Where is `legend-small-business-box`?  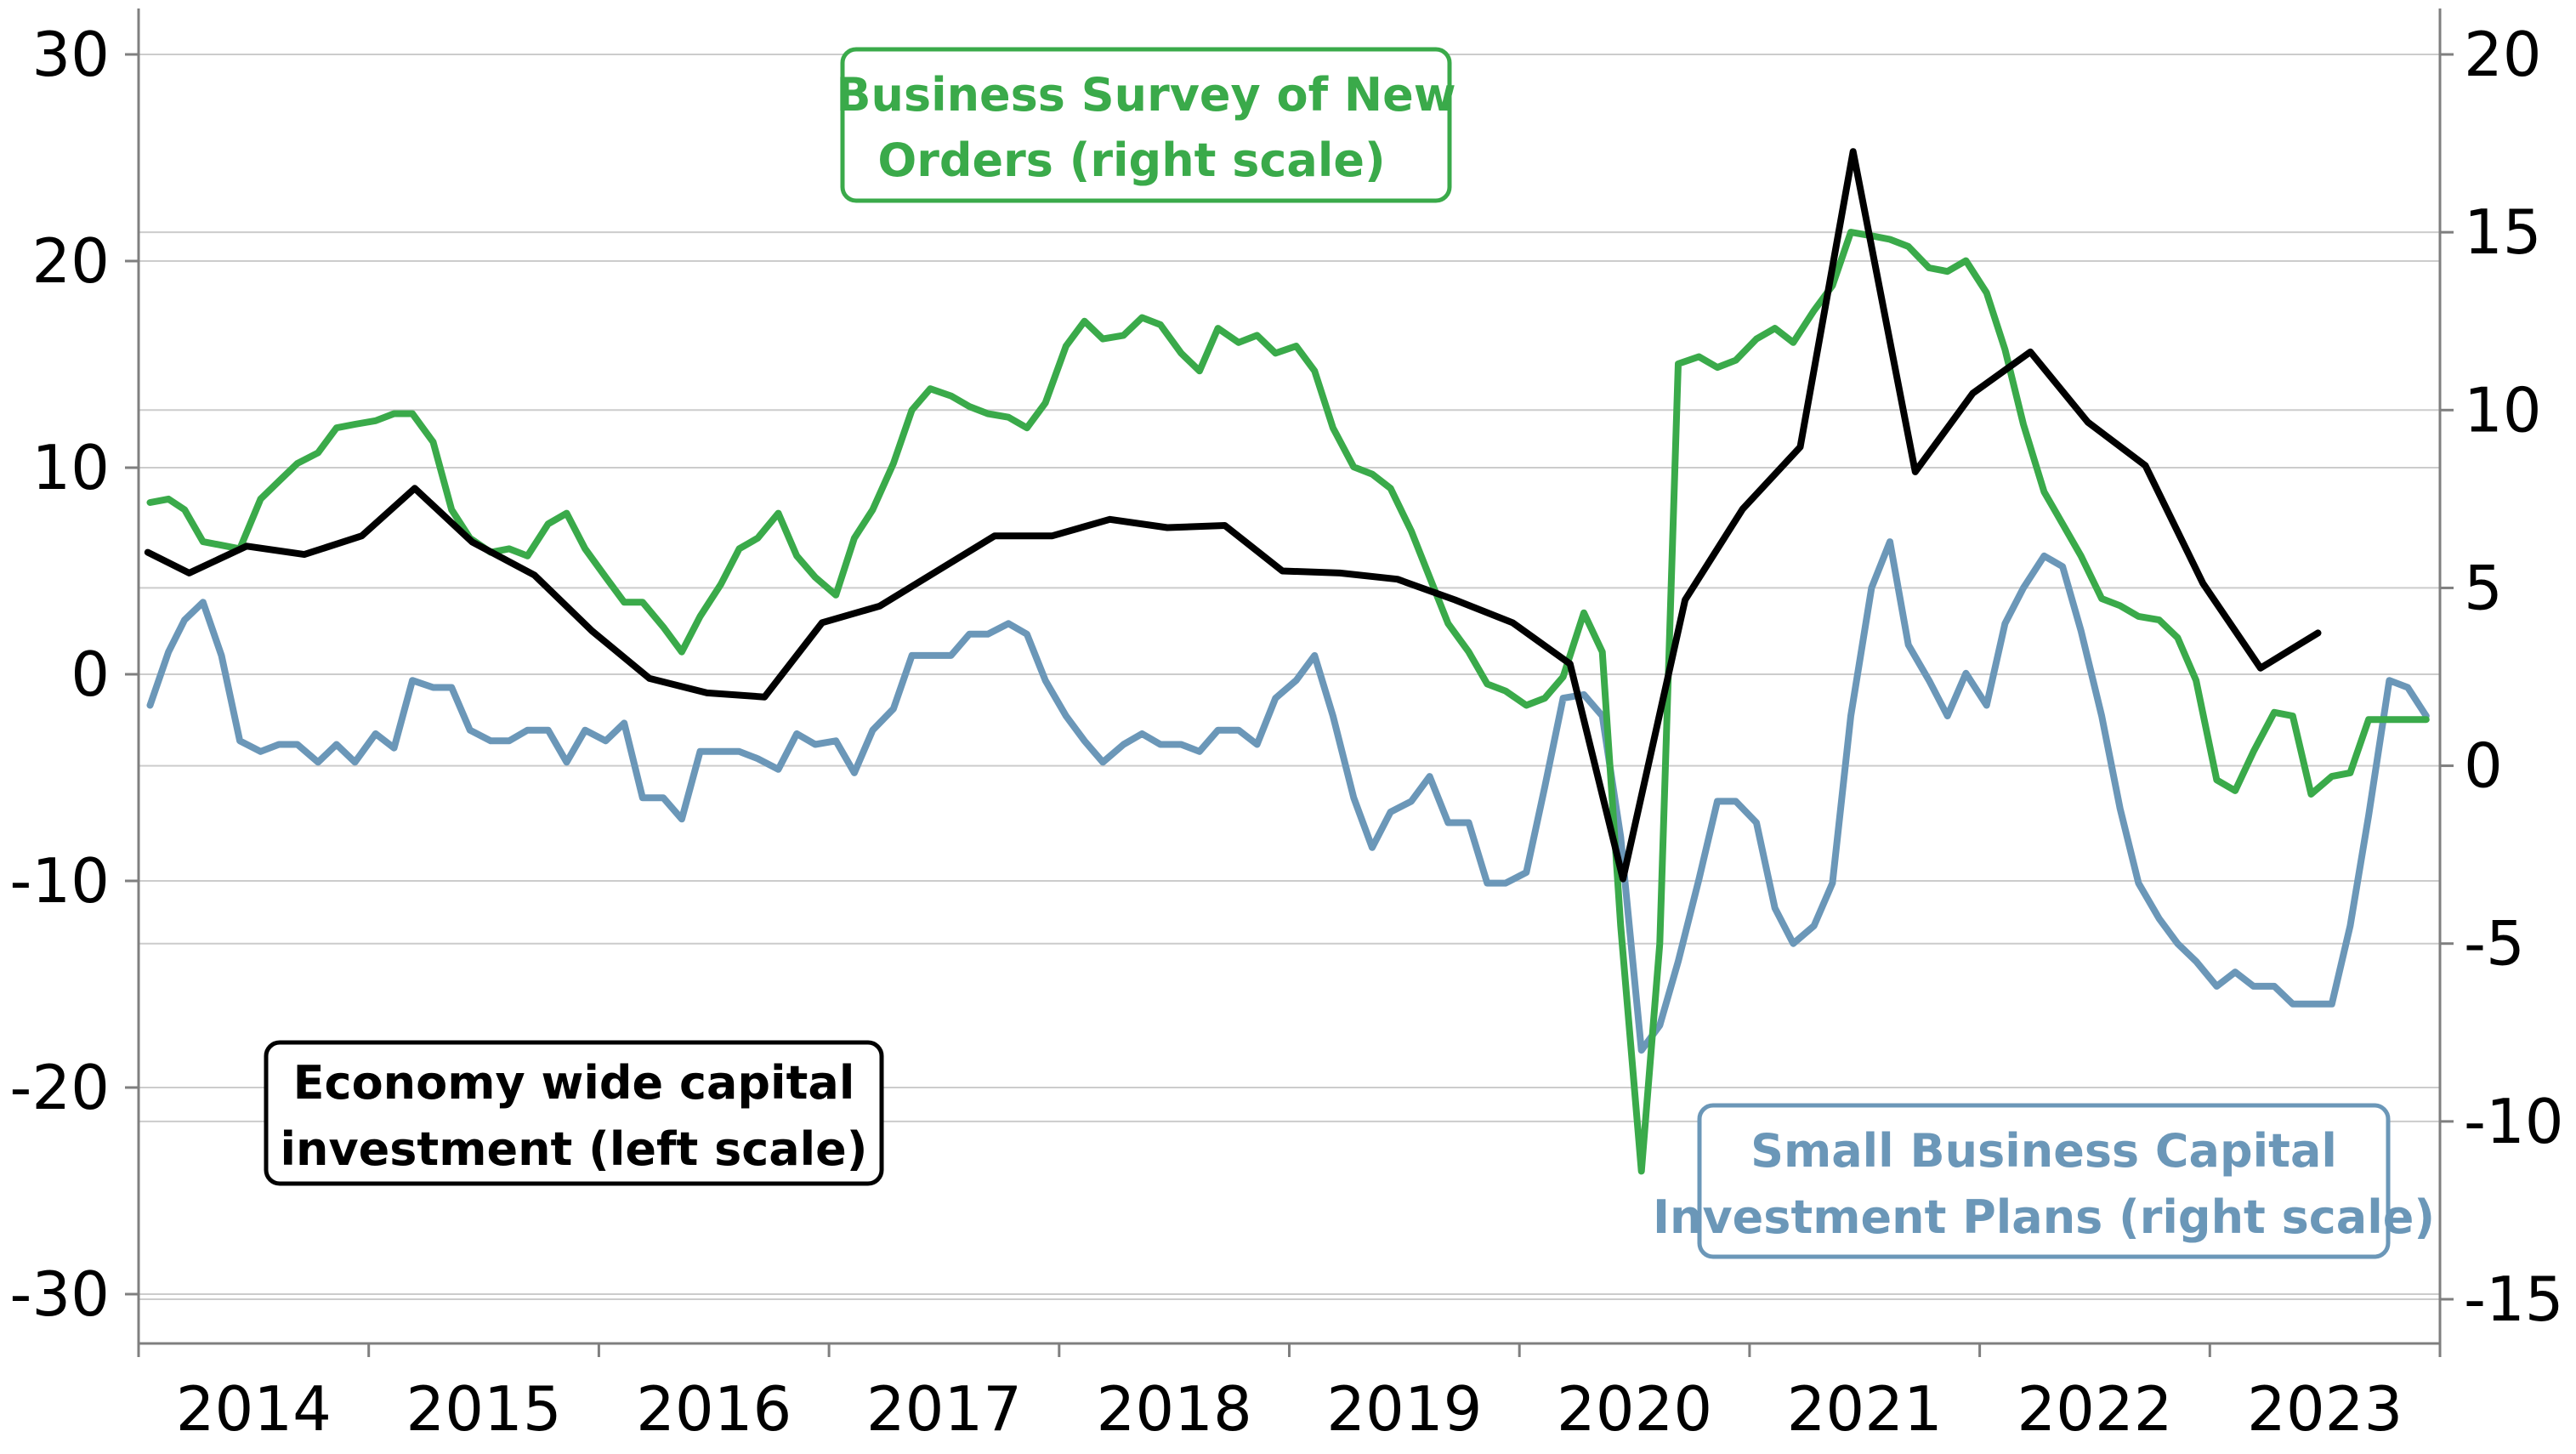 legend-small-business-box is located at coordinates (2044, 1181).